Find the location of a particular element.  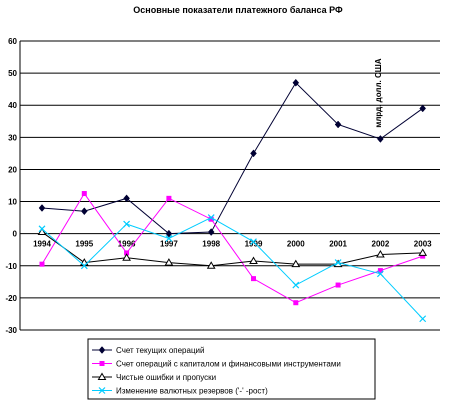

x-tick-label: 2003 is located at coordinates (423, 244).